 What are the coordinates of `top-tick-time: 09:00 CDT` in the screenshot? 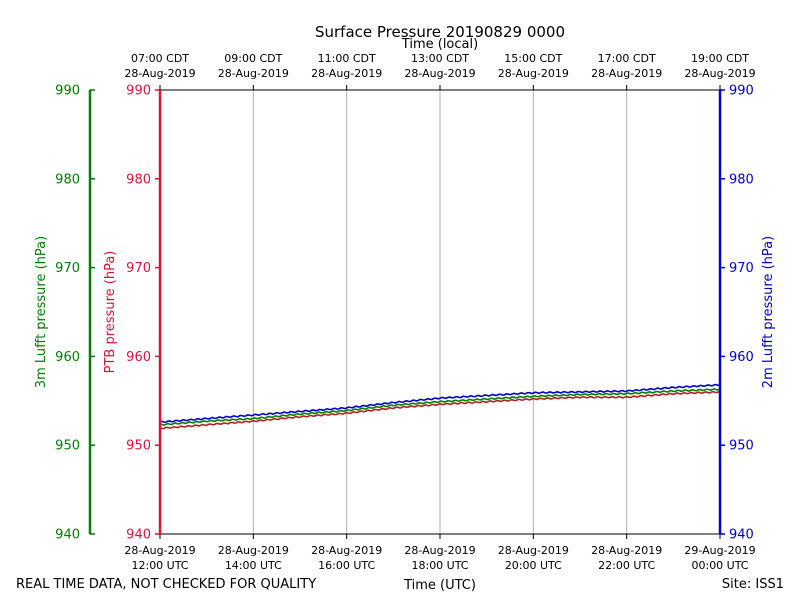 It's located at (253, 58).